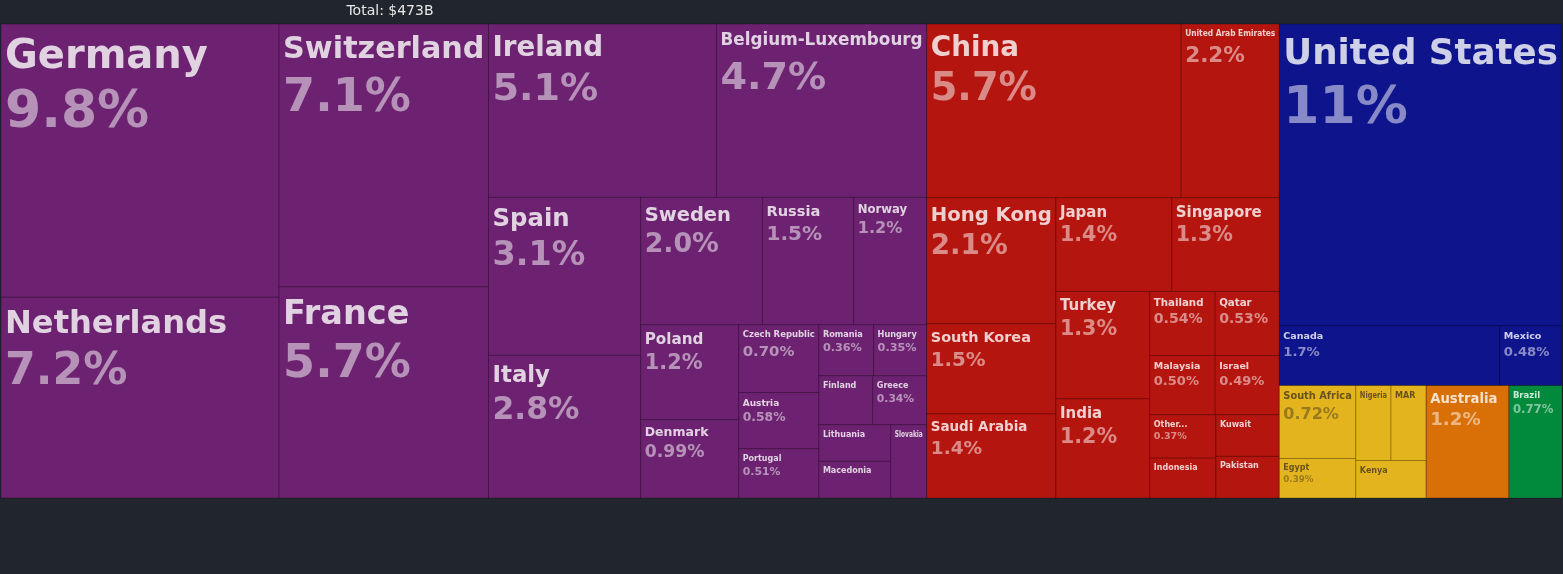  I want to click on data-label: 9.8%, so click(77, 109).